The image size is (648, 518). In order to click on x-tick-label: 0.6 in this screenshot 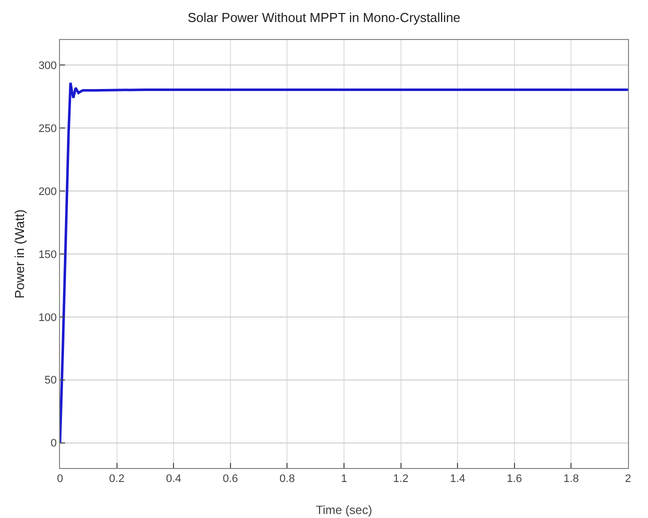, I will do `click(230, 479)`.